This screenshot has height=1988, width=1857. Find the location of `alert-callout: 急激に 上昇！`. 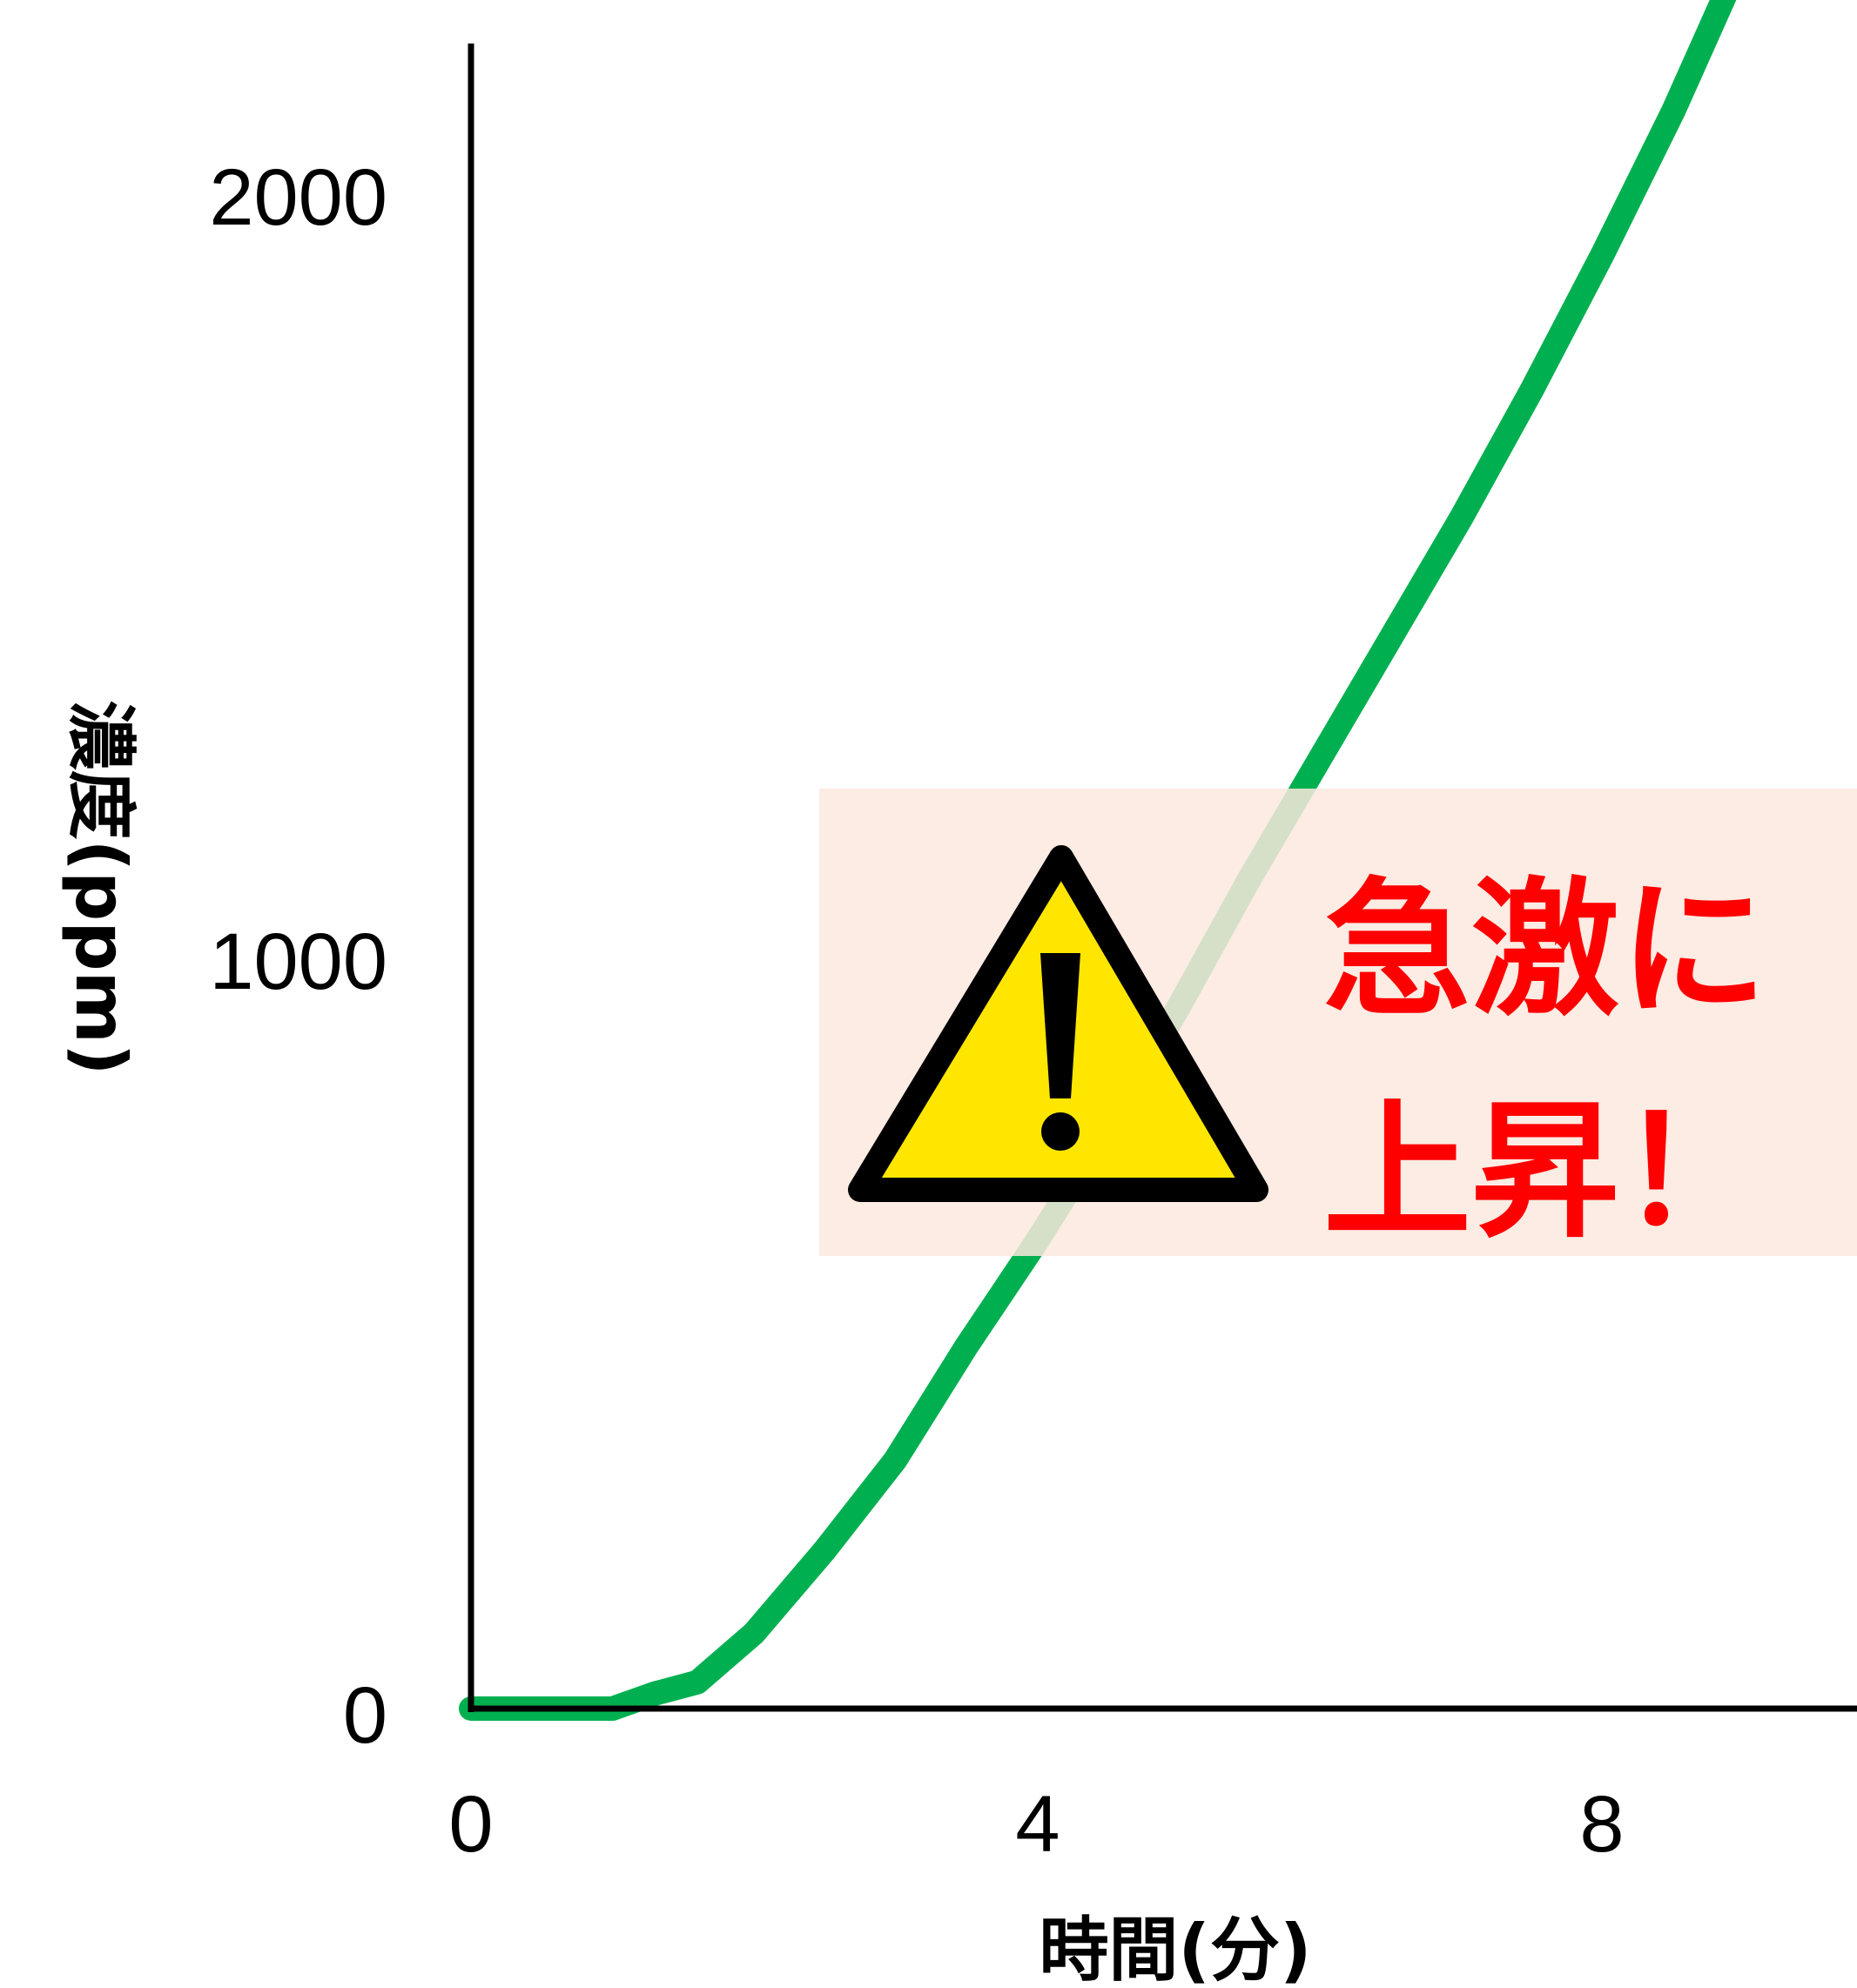

alert-callout: 急激に 上昇！ is located at coordinates (1338, 1024).